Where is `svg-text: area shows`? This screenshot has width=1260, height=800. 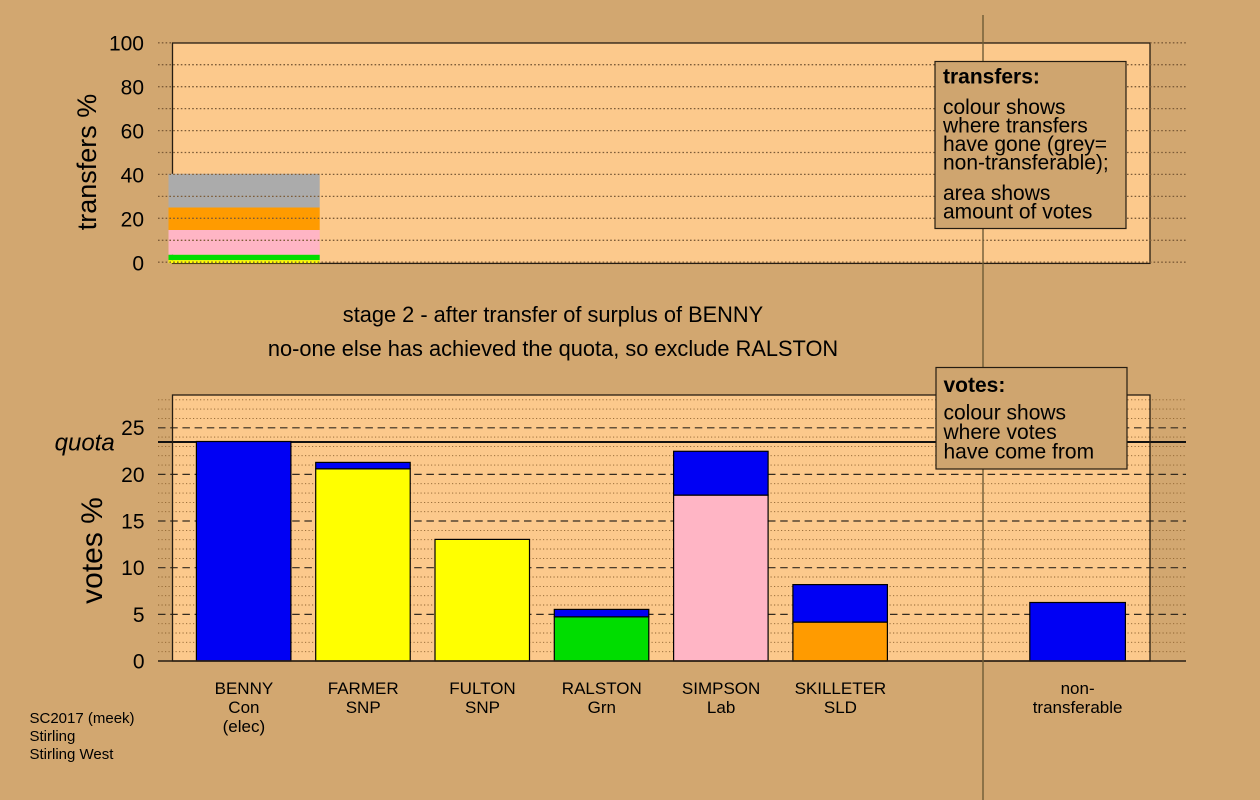
svg-text: area shows is located at coordinates (996, 193).